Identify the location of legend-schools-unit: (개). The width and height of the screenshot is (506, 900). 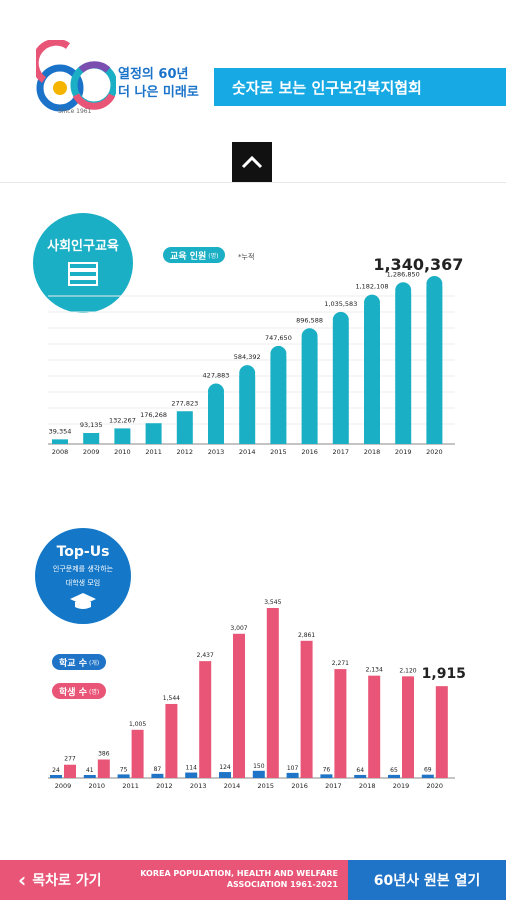
(94, 663).